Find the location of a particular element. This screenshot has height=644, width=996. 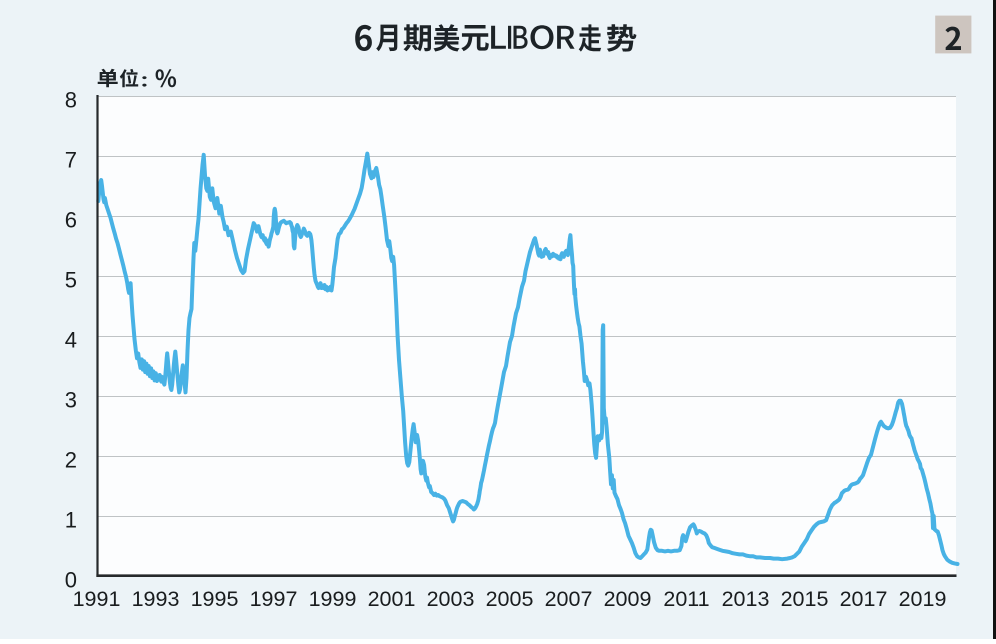

svg-text: 1993 is located at coordinates (156, 599).